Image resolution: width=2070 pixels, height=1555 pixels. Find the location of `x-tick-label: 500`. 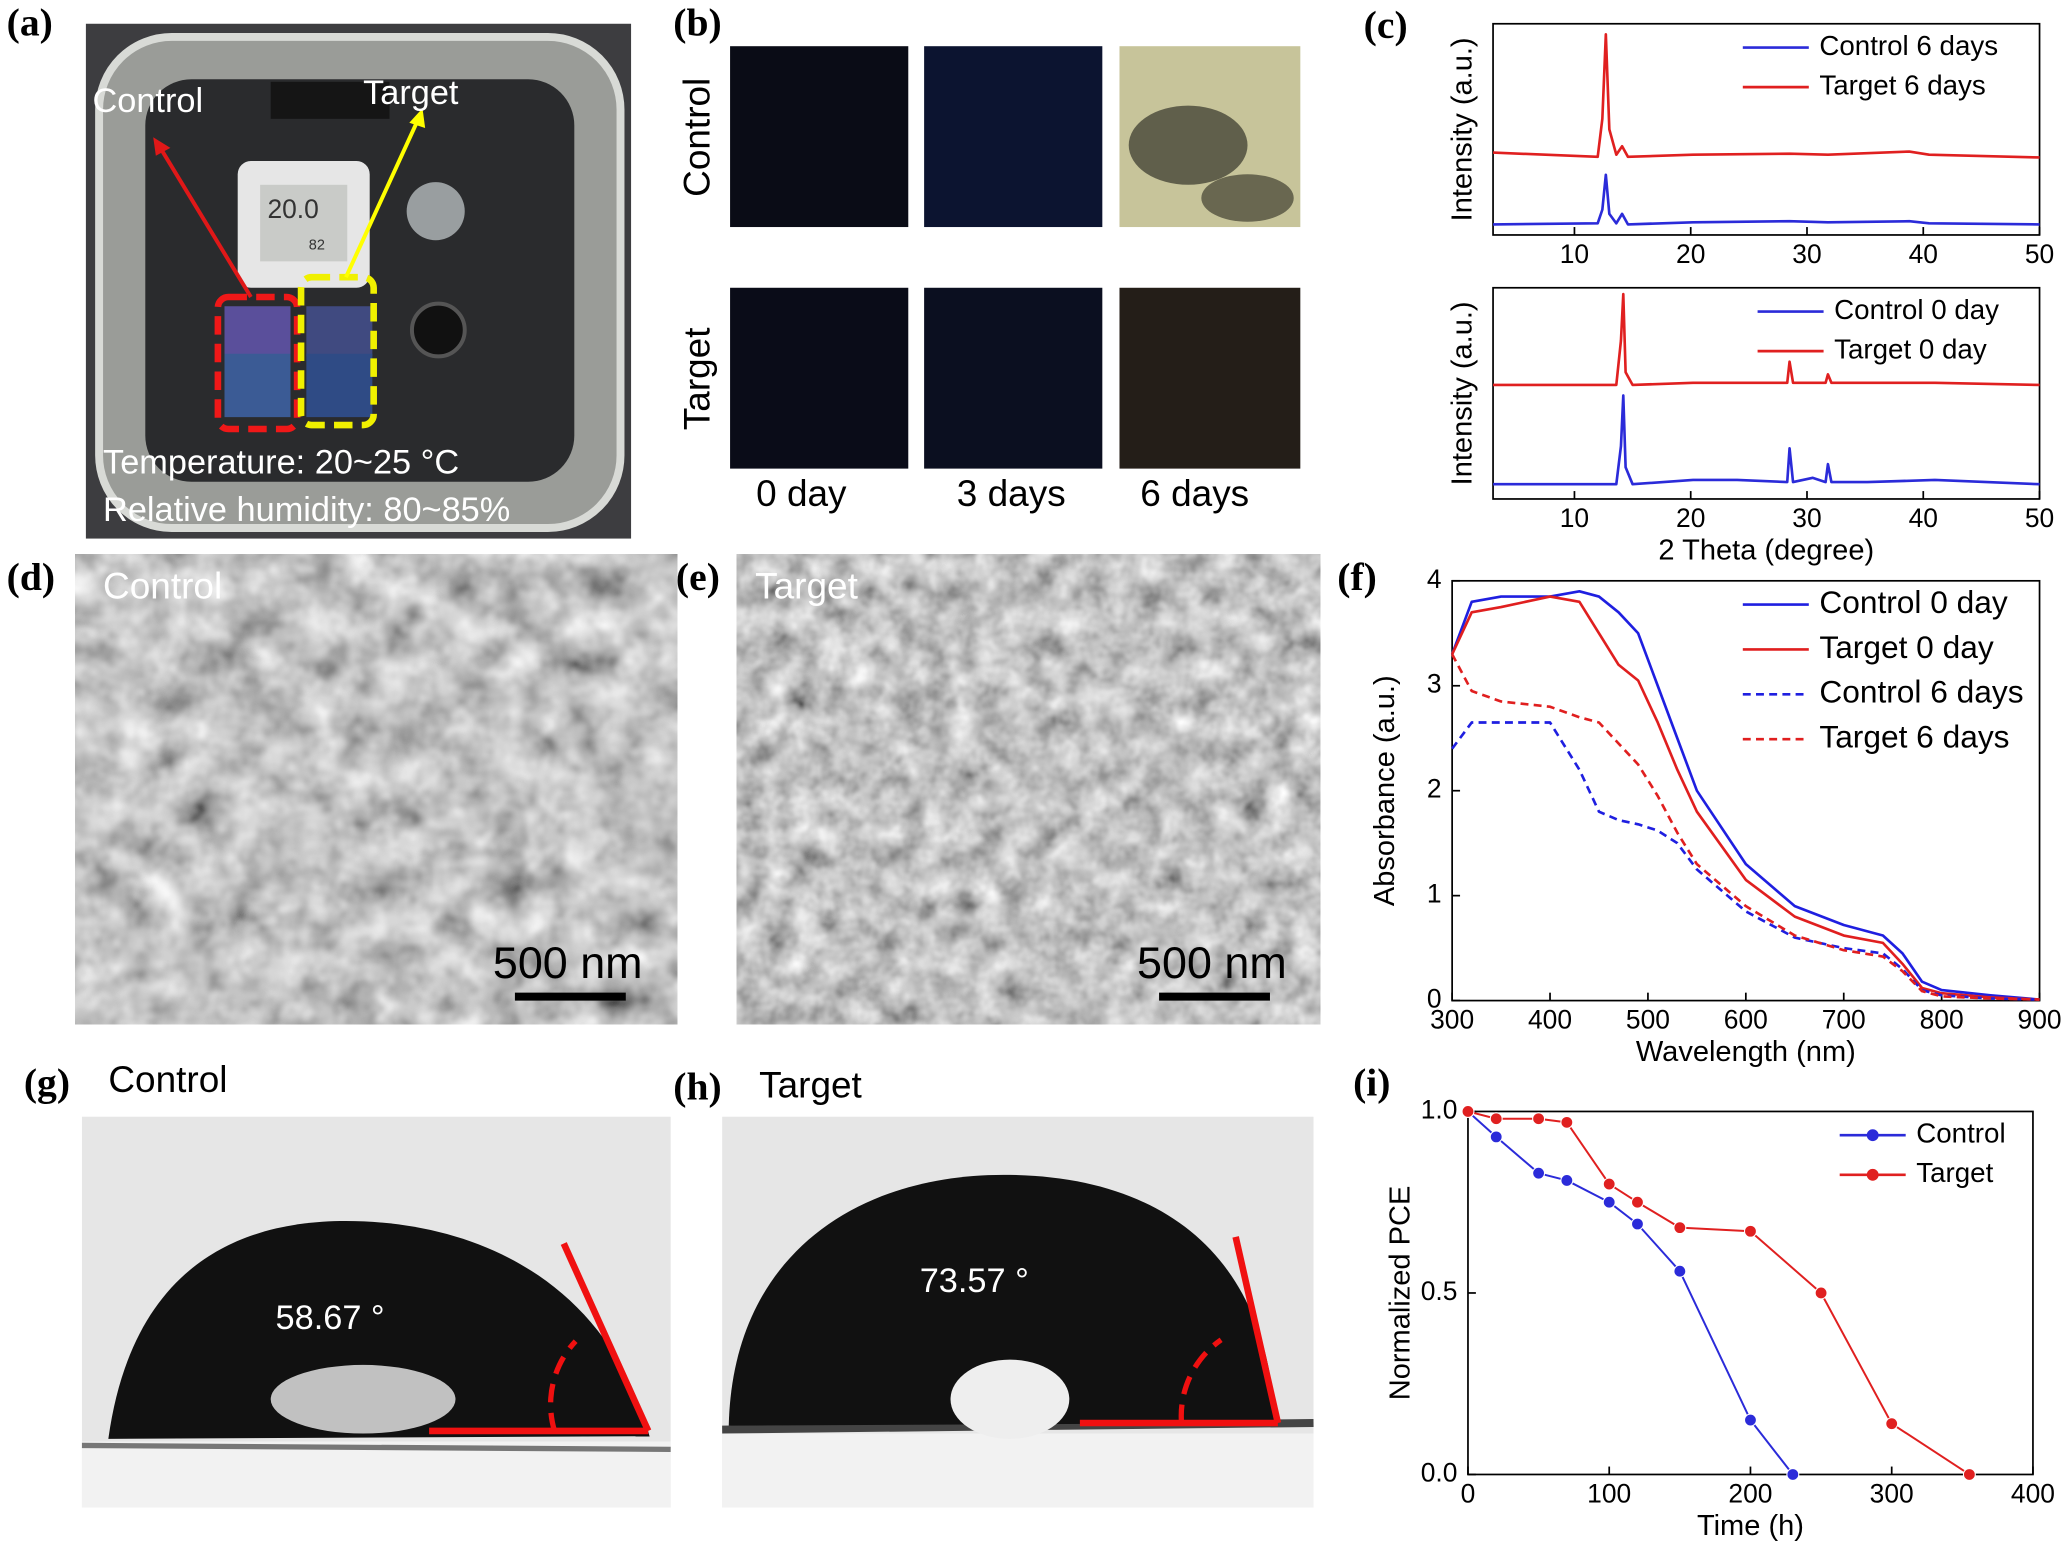

x-tick-label: 500 is located at coordinates (1648, 1020).